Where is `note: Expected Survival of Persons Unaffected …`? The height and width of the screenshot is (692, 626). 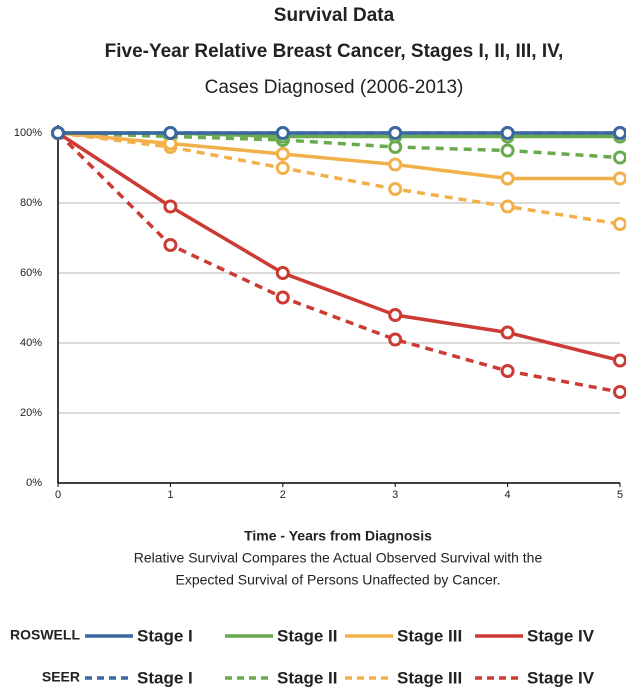
note: Expected Survival of Persons Unaffected … is located at coordinates (337, 580).